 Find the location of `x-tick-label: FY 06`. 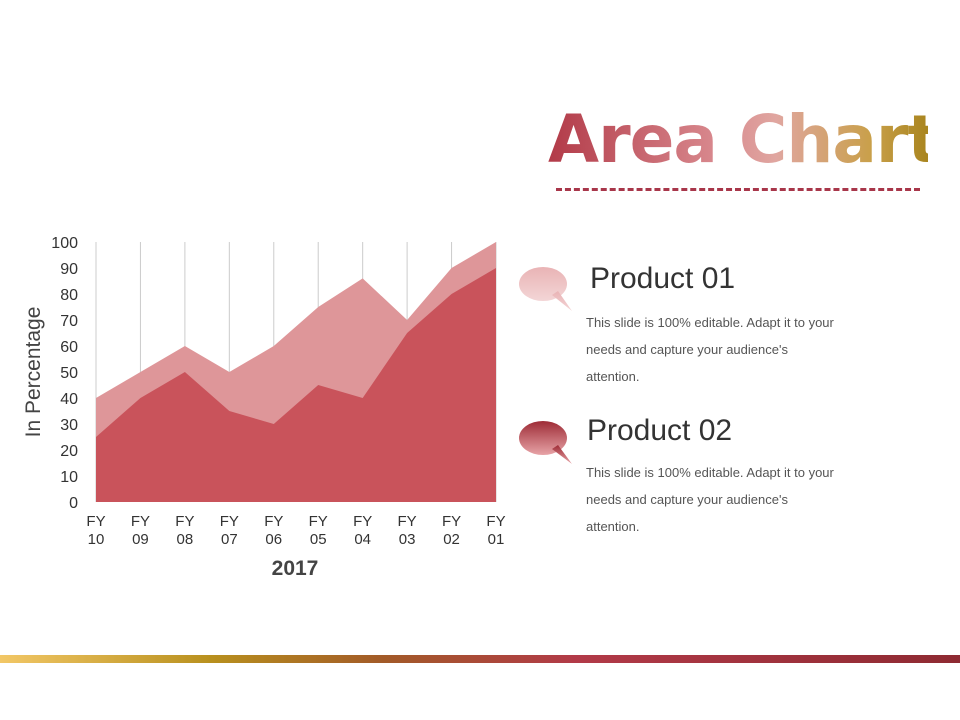

x-tick-label: FY 06 is located at coordinates (273, 530).